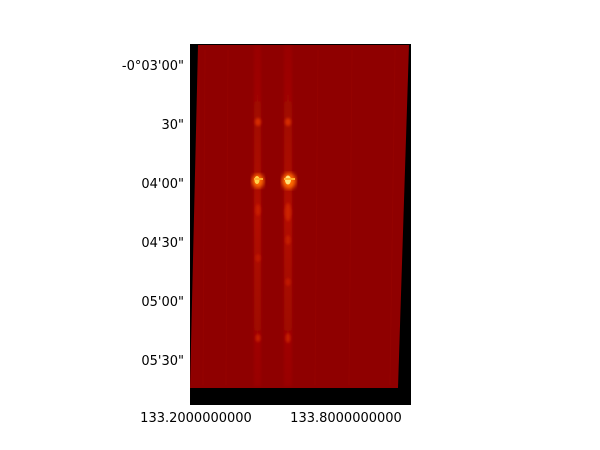  What do you see at coordinates (162, 243) in the screenshot?
I see `y-tick-label: 04'30"` at bounding box center [162, 243].